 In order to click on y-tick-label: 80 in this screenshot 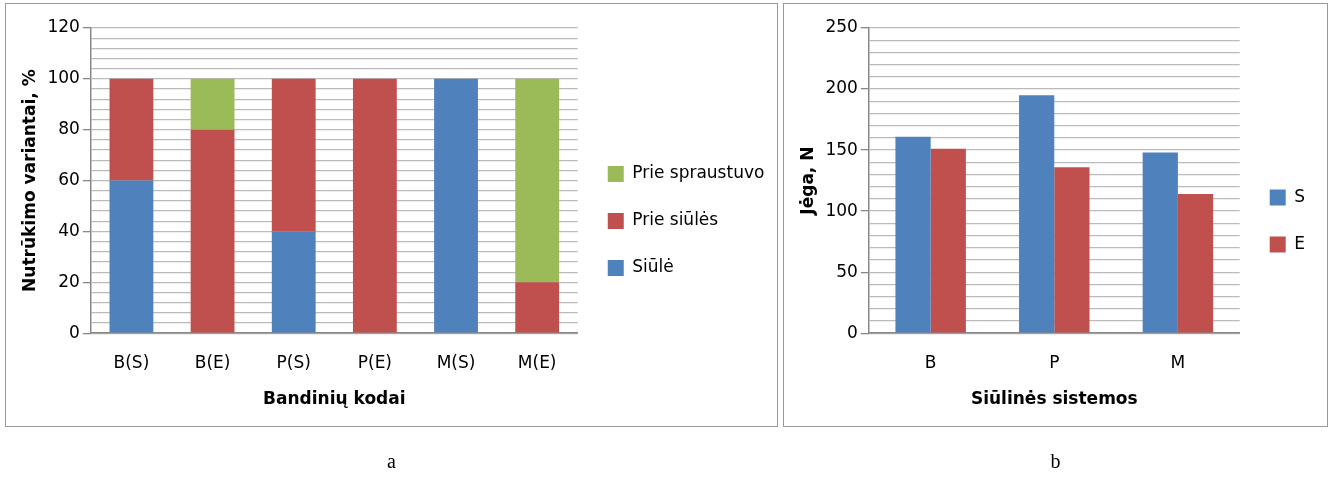, I will do `click(69, 128)`.